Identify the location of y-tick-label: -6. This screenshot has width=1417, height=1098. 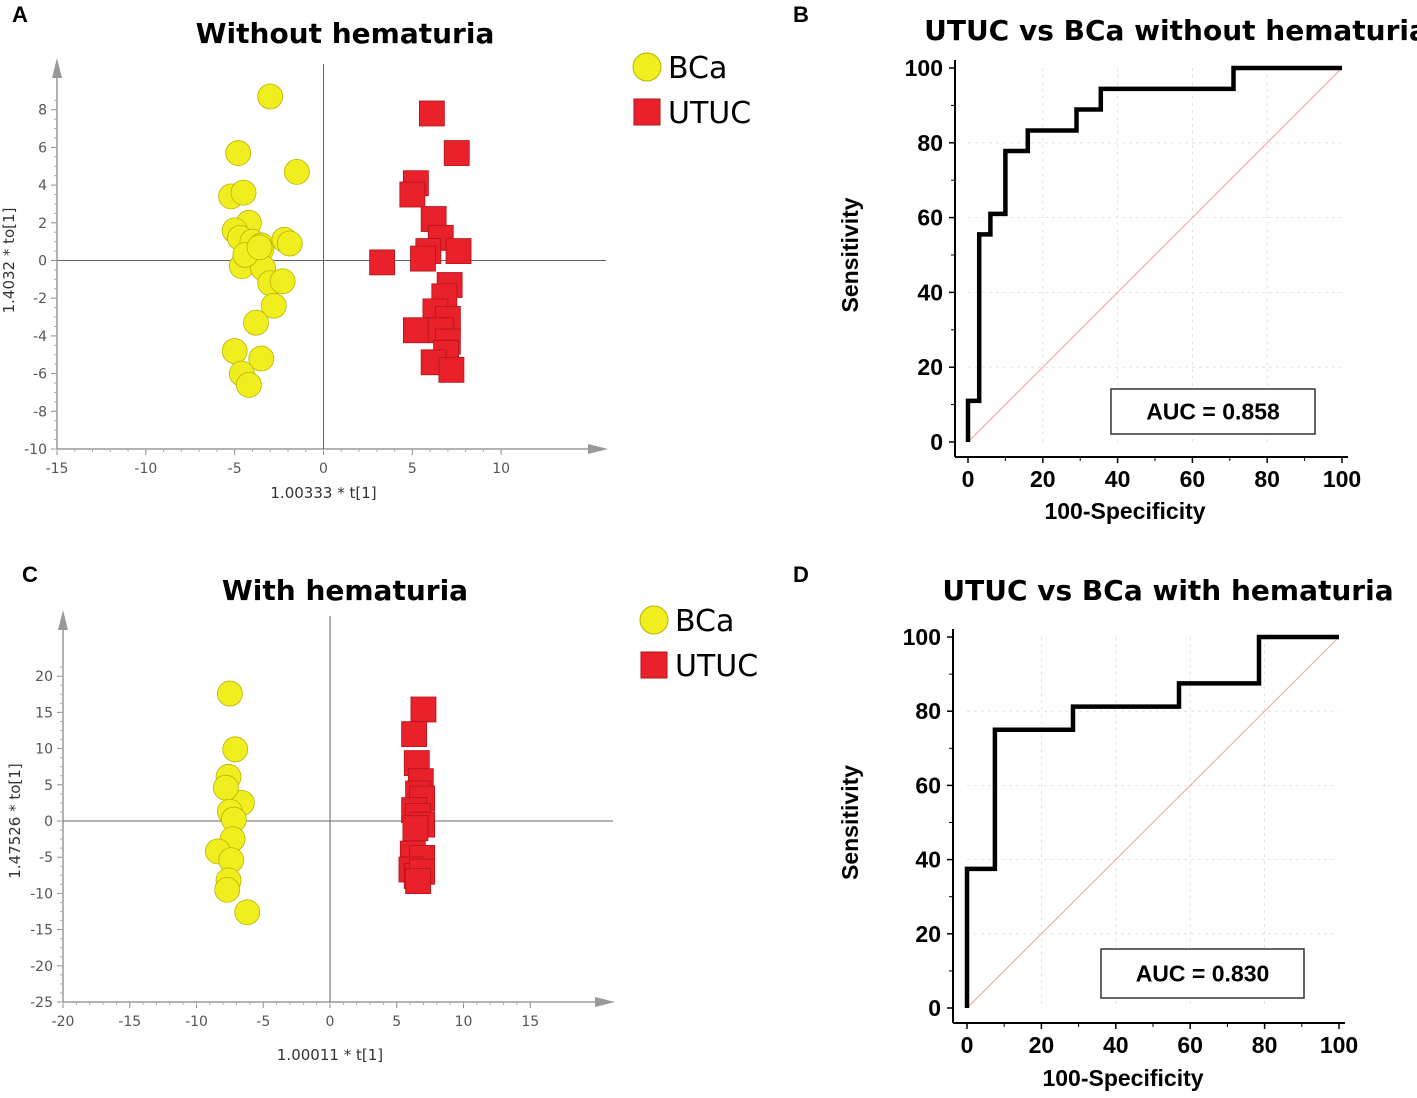
(40, 375).